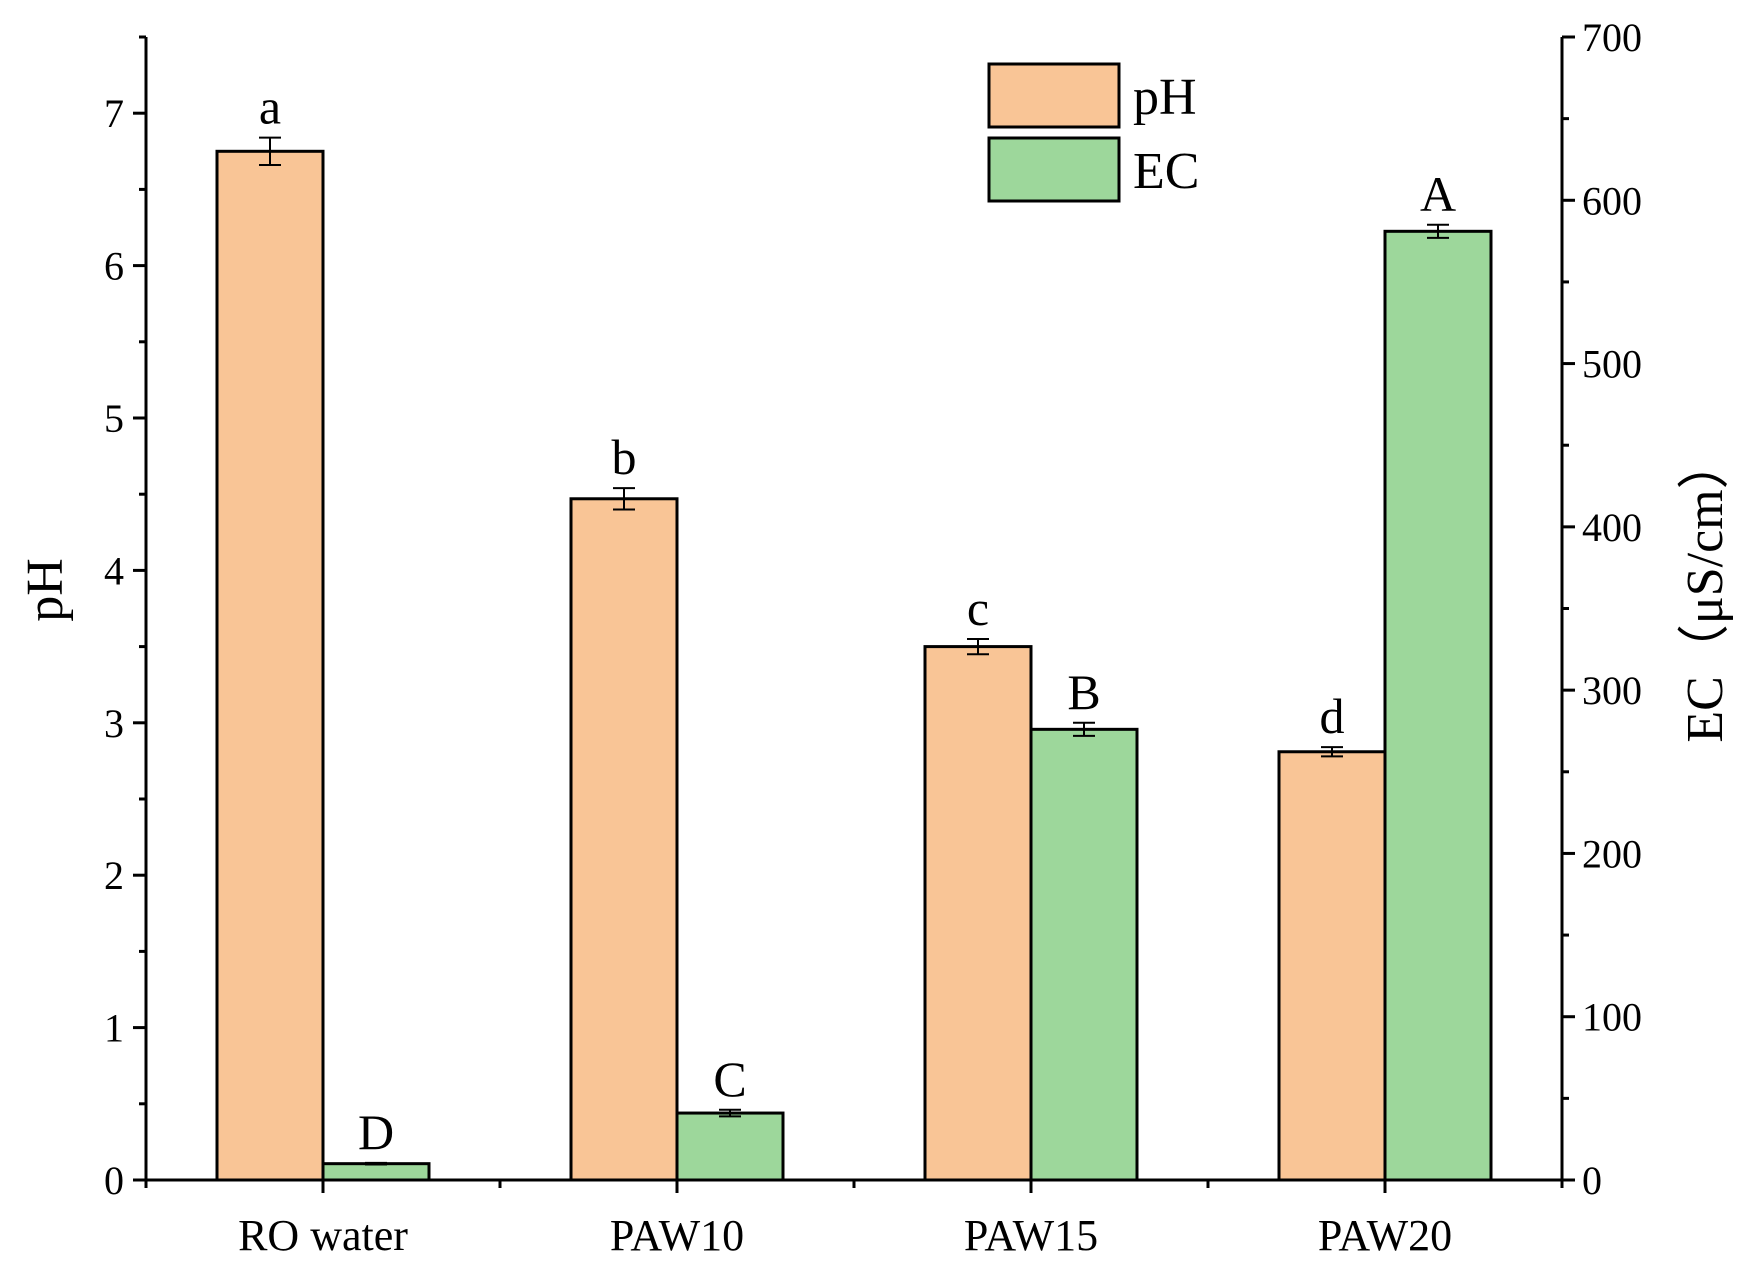 Image resolution: width=1757 pixels, height=1268 pixels. Describe the element at coordinates (114, 1180) in the screenshot. I see `left-tick-label: 0` at that location.